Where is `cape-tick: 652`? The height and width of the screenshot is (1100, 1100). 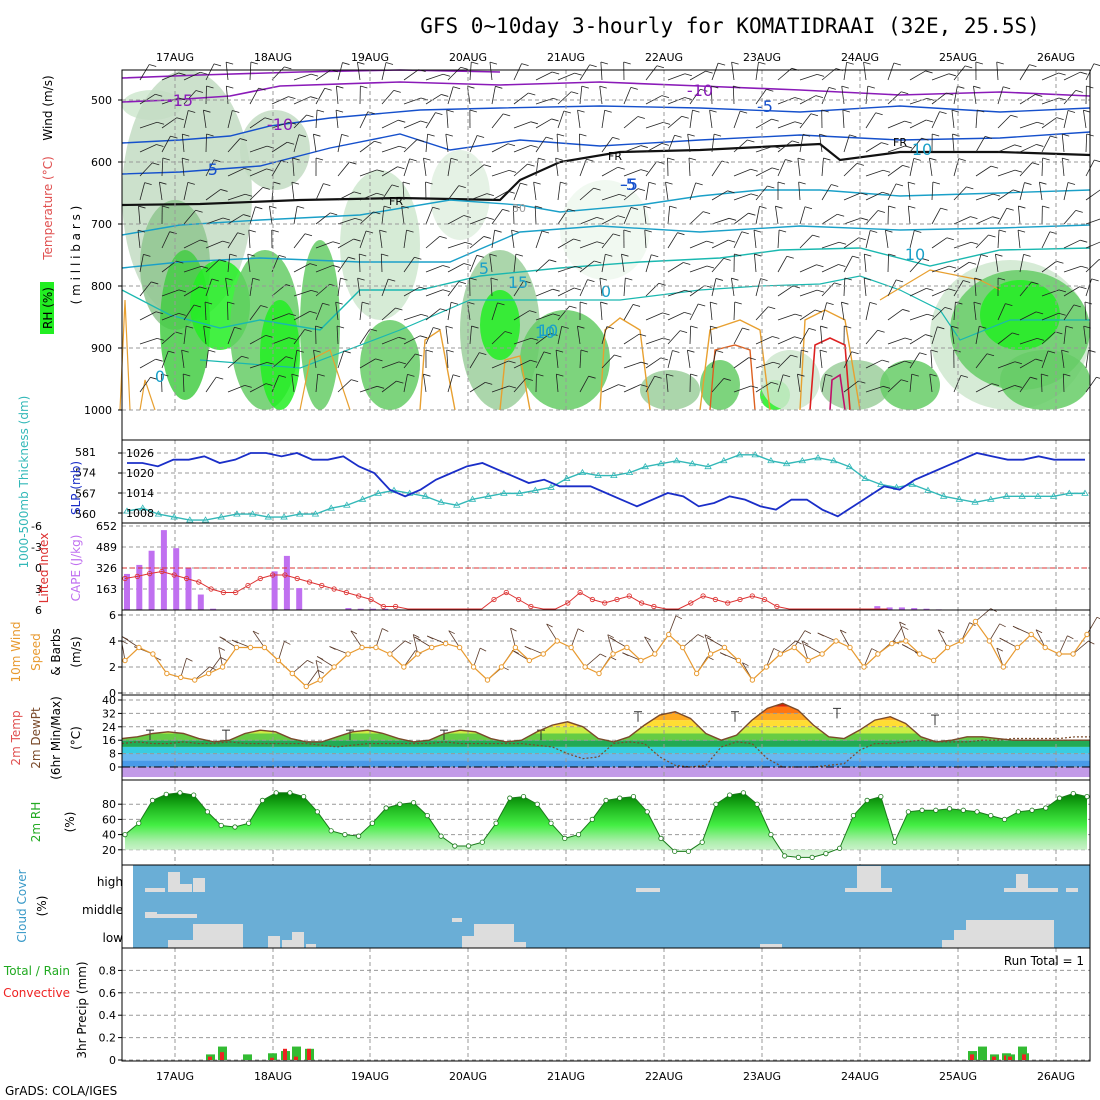
cape-tick: 652 is located at coordinates (106, 526).